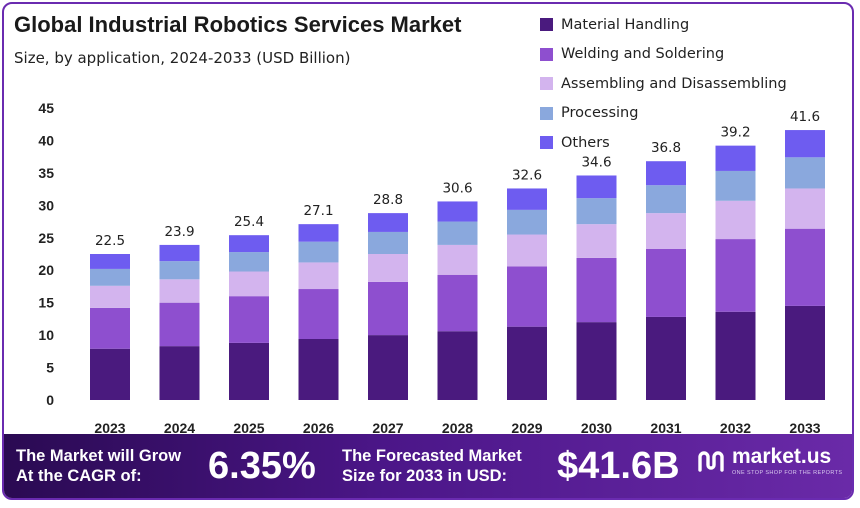  I want to click on legend-label-assembling-and-disassembling: Assembling and Disassembling, so click(674, 83).